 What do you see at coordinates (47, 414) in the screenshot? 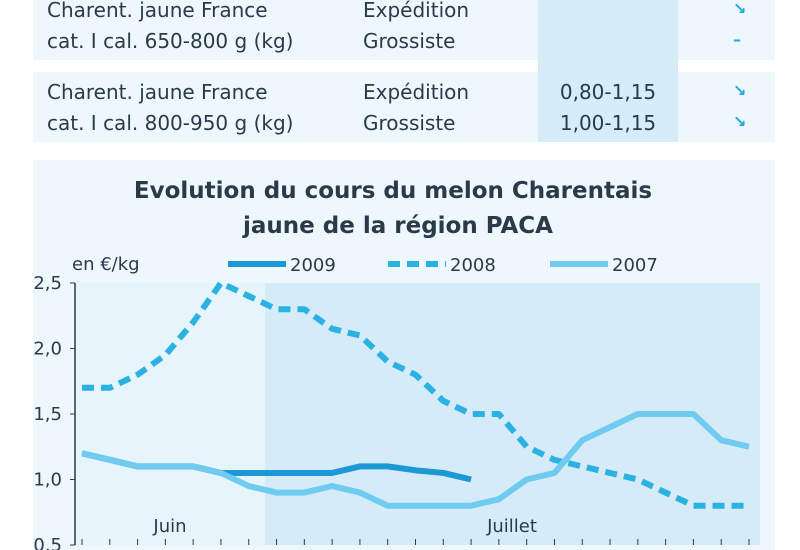
I see `y-tick-label: 1,5` at bounding box center [47, 414].